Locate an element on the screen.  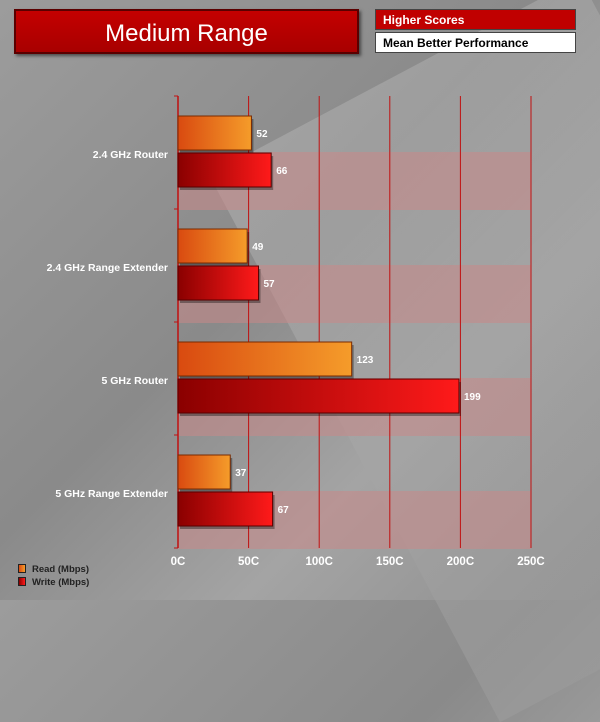
legend-write: Write (Mbps) is located at coordinates (53, 582).